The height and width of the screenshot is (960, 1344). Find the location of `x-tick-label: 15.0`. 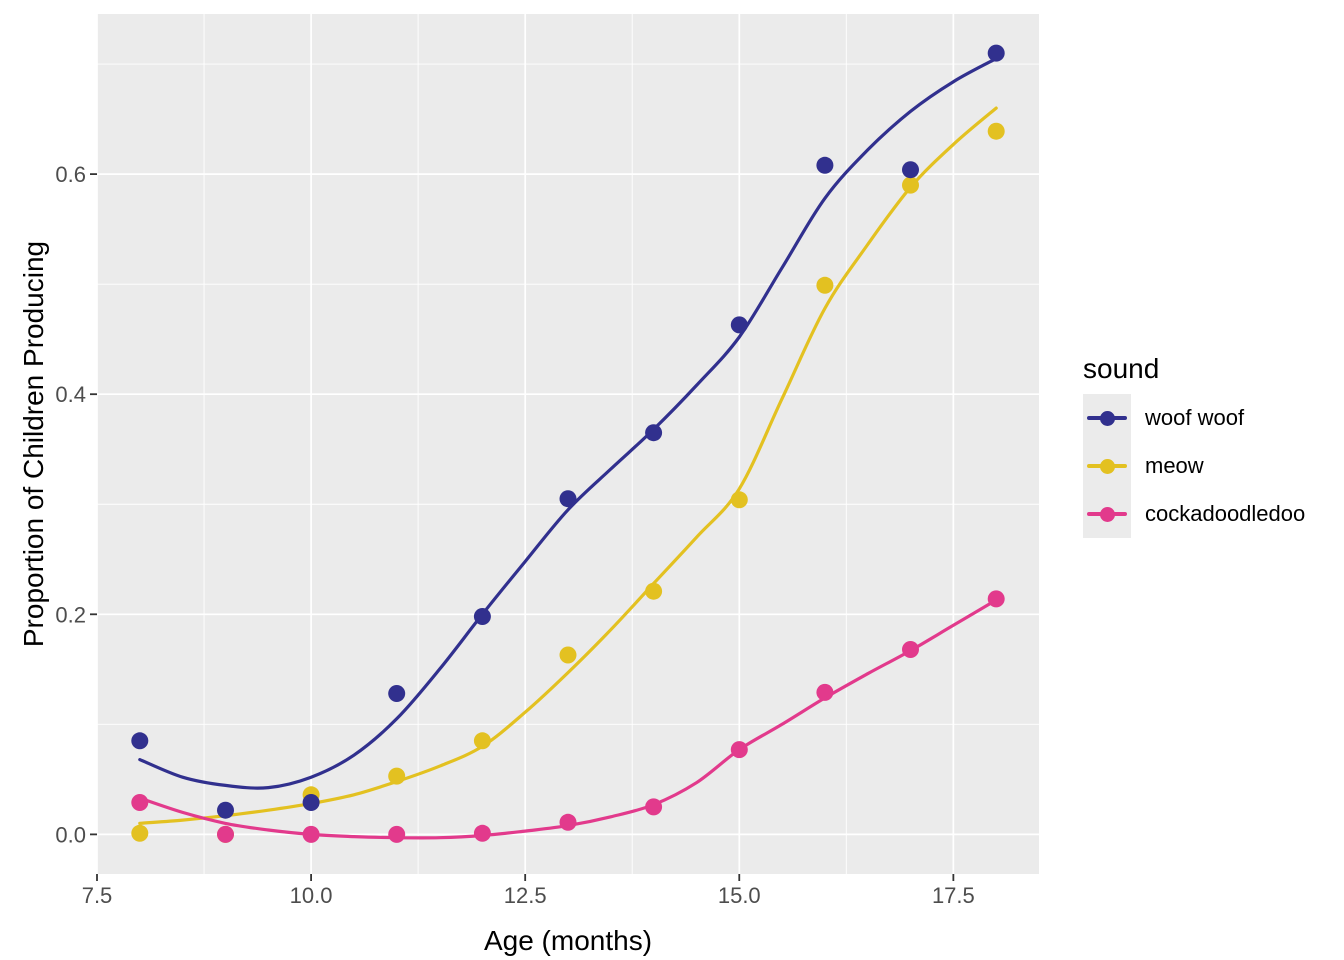

x-tick-label: 15.0 is located at coordinates (739, 895).